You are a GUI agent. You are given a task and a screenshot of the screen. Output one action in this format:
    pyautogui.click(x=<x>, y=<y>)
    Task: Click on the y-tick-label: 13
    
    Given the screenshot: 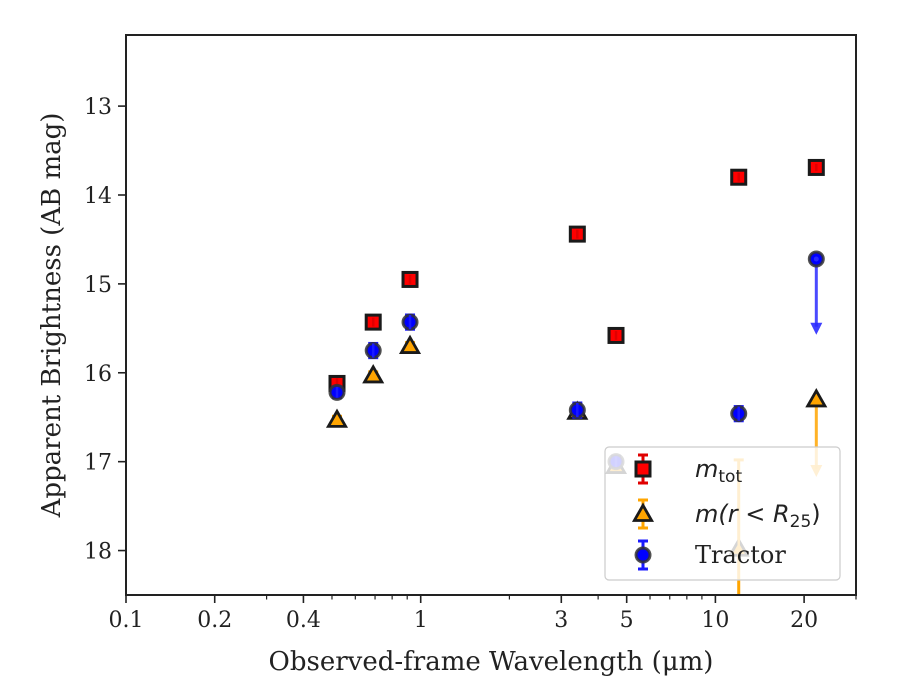 What is the action you would take?
    pyautogui.click(x=98, y=107)
    